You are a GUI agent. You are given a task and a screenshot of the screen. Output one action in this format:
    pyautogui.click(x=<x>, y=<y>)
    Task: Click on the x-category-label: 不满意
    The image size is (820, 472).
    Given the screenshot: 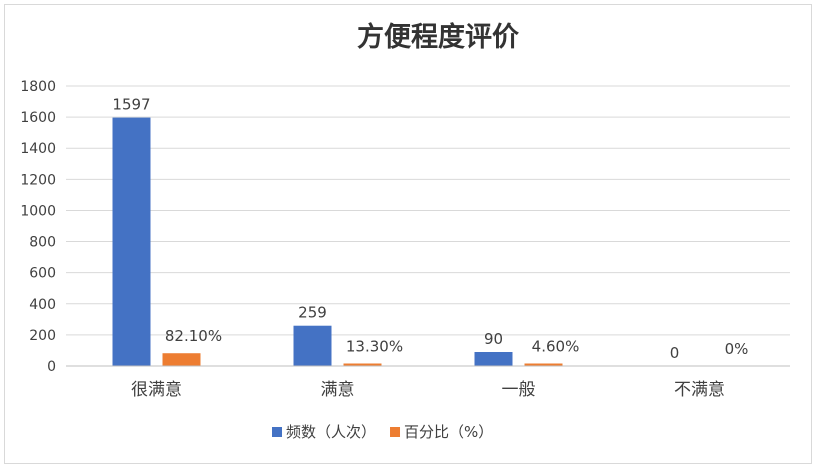 What is the action you would take?
    pyautogui.click(x=699, y=390)
    